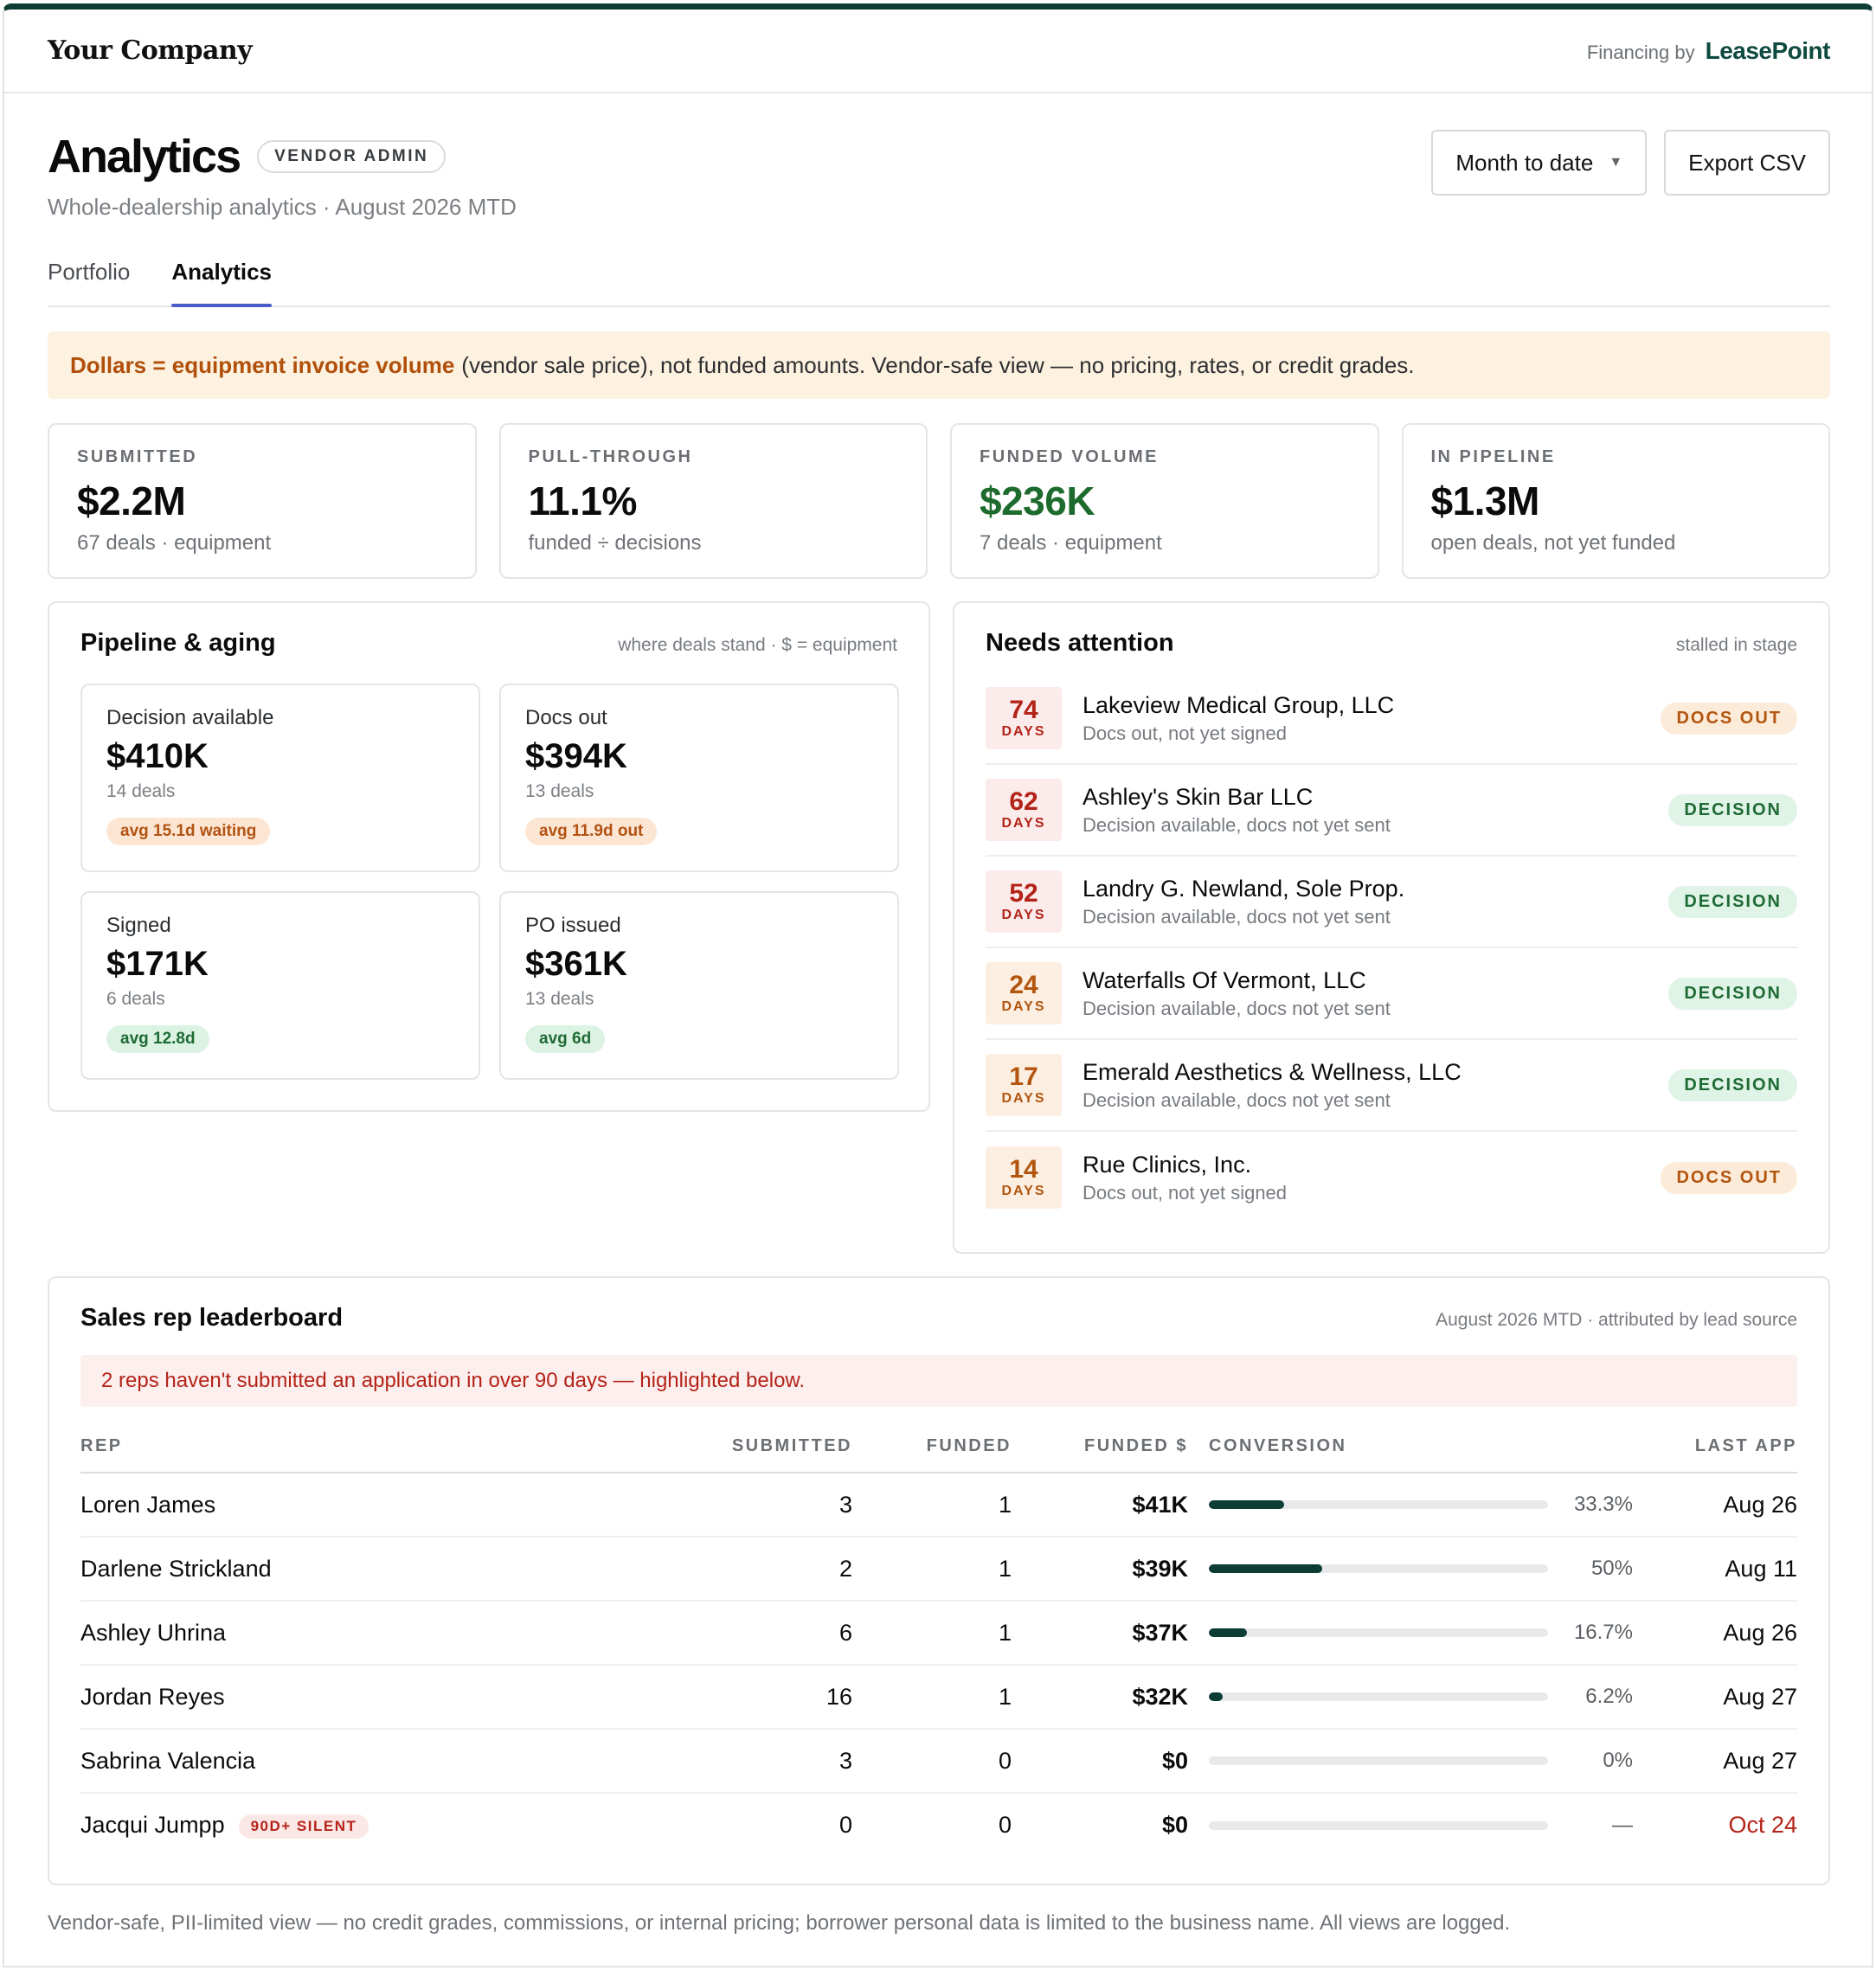 The height and width of the screenshot is (1971, 1876). Describe the element at coordinates (1410, 1447) in the screenshot. I see `col-conversion: CONVERSION` at that location.